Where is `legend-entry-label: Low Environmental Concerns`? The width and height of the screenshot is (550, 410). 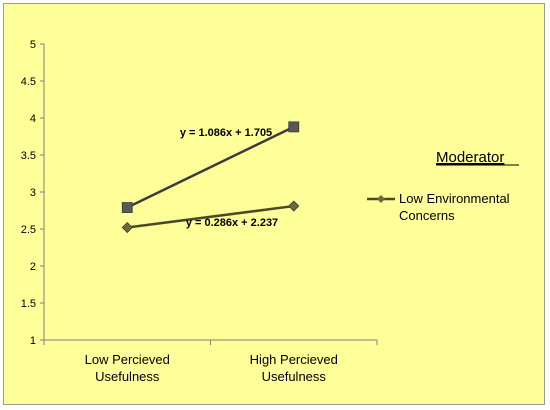
legend-entry-label: Low Environmental Concerns is located at coordinates (454, 207).